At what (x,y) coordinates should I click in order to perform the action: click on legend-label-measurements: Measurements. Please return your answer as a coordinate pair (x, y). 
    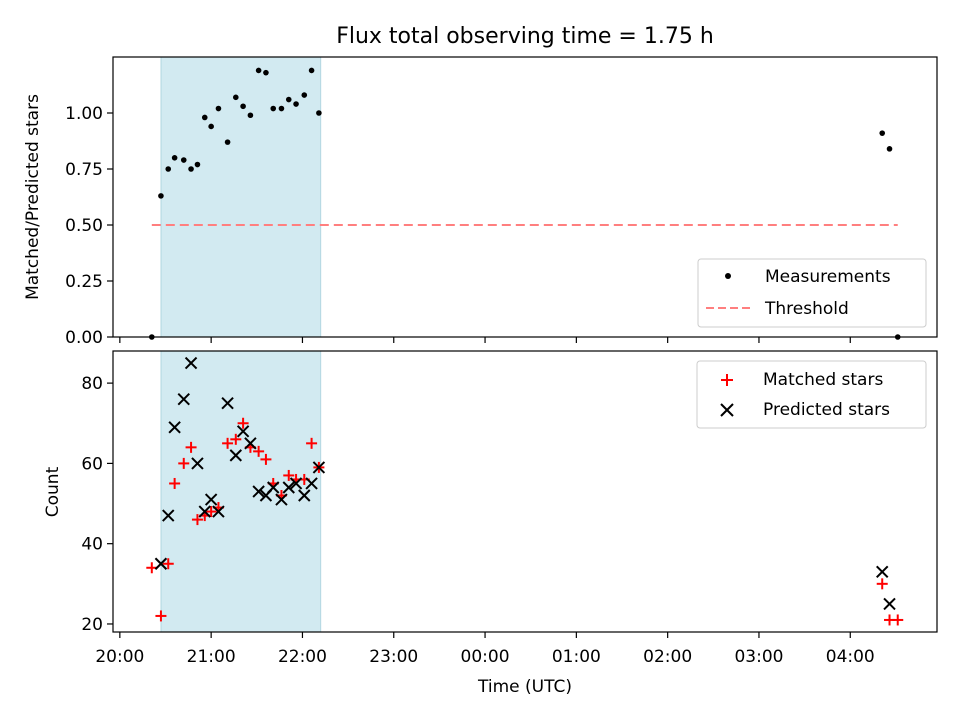
    Looking at the image, I should click on (828, 277).